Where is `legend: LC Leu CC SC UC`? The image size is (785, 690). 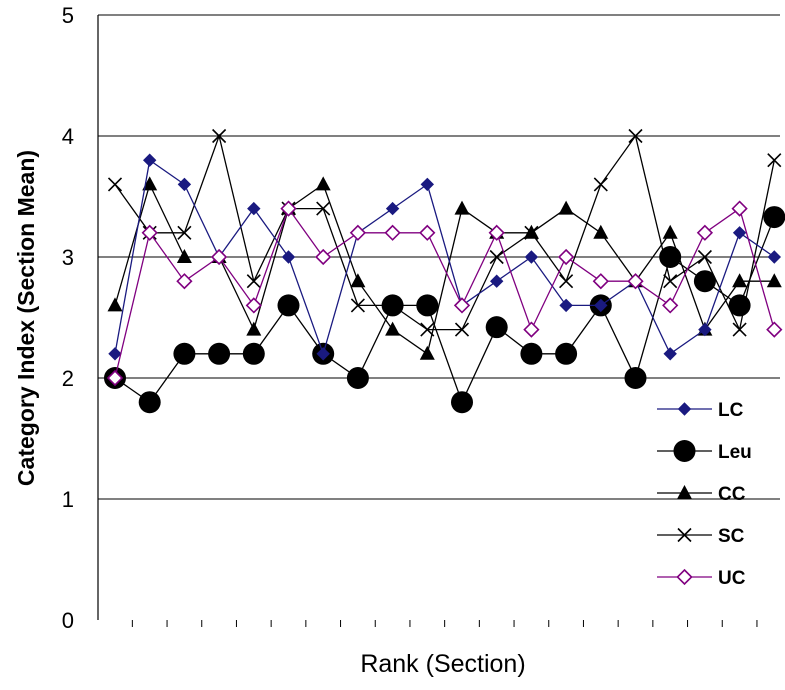
legend: LC Leu CC SC UC is located at coordinates (704, 494).